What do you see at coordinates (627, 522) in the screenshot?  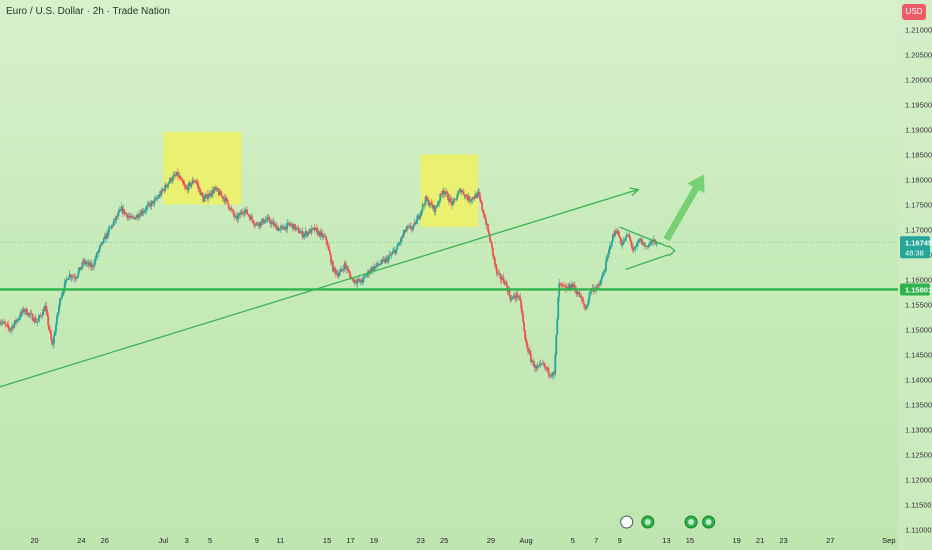 I see `lightning-event-icon` at bounding box center [627, 522].